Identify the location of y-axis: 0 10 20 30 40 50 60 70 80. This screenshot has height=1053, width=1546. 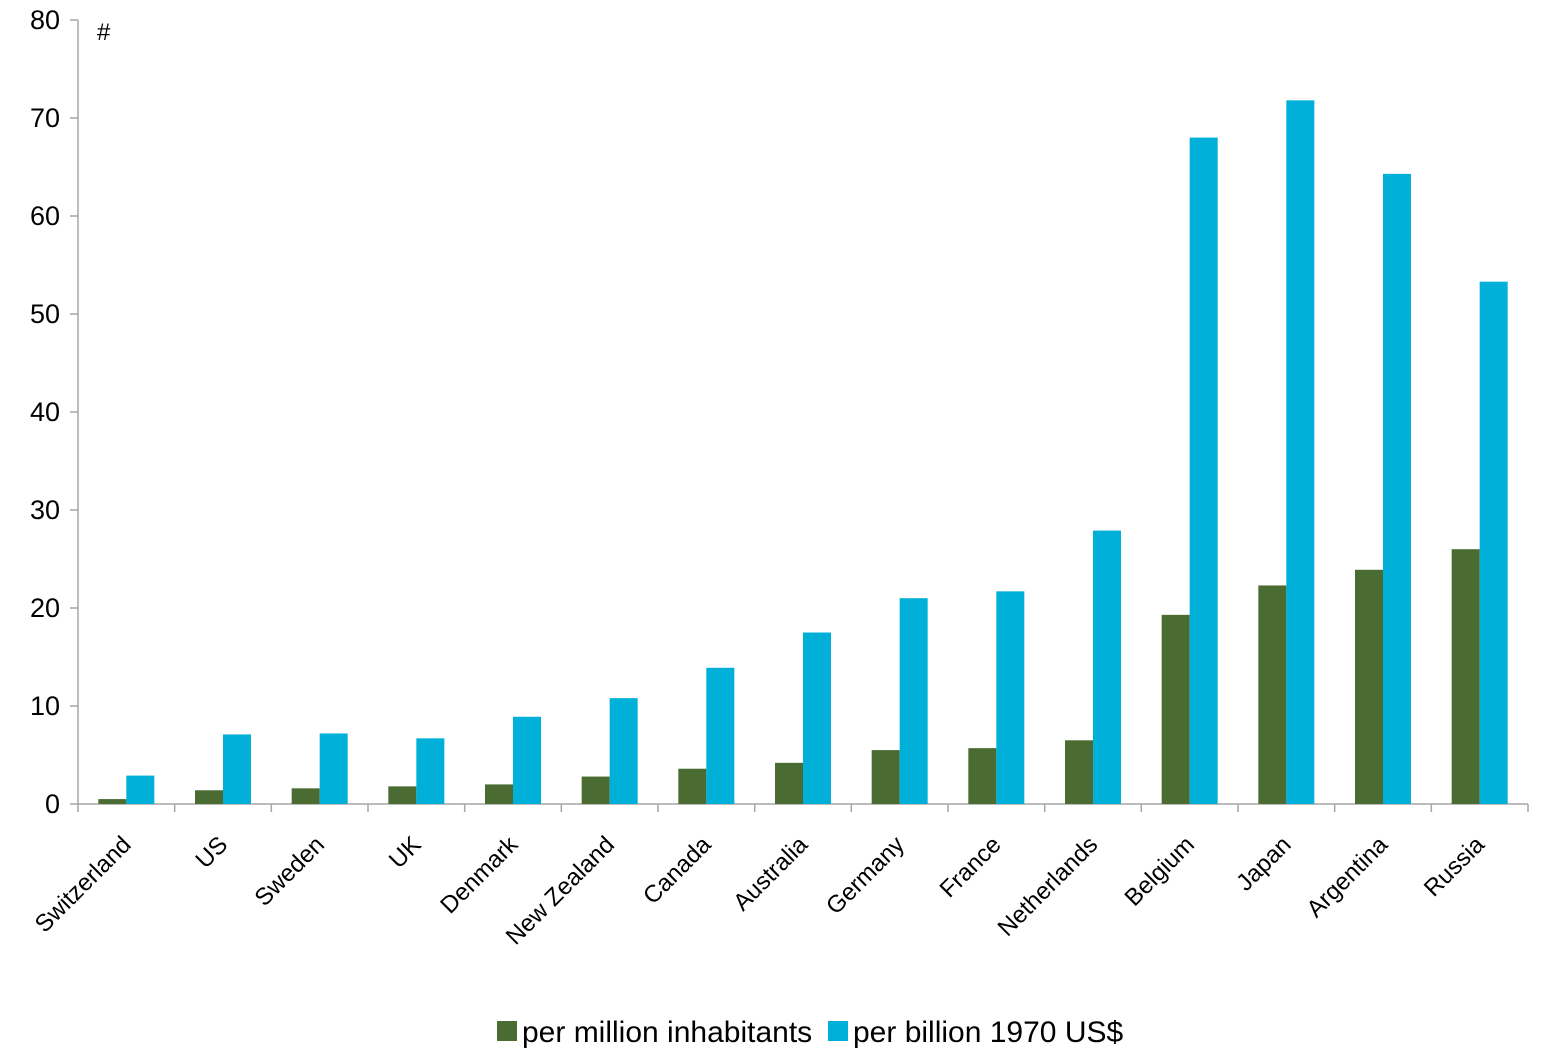
(54, 412).